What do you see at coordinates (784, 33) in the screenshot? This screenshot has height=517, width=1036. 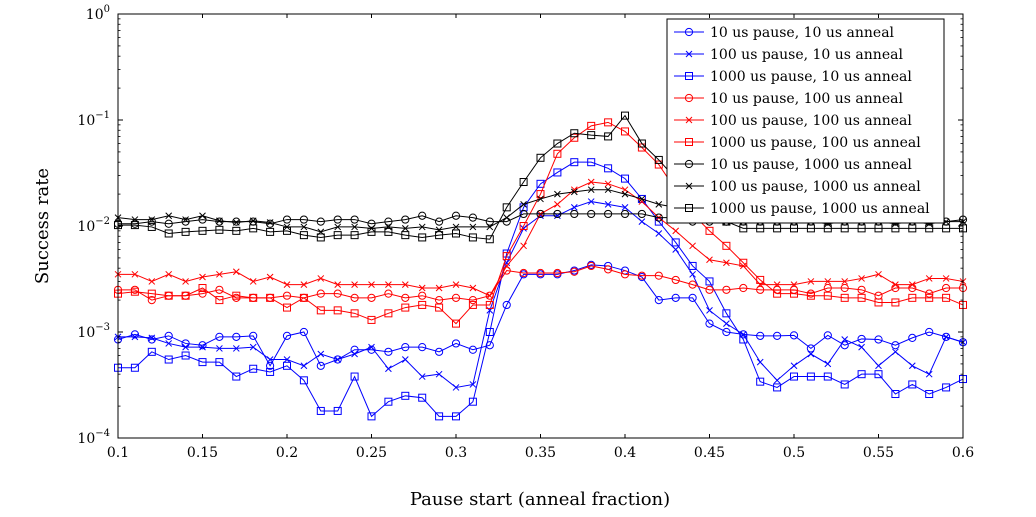 I see `legend-entry: 10 us pause, 10 us anneal` at bounding box center [784, 33].